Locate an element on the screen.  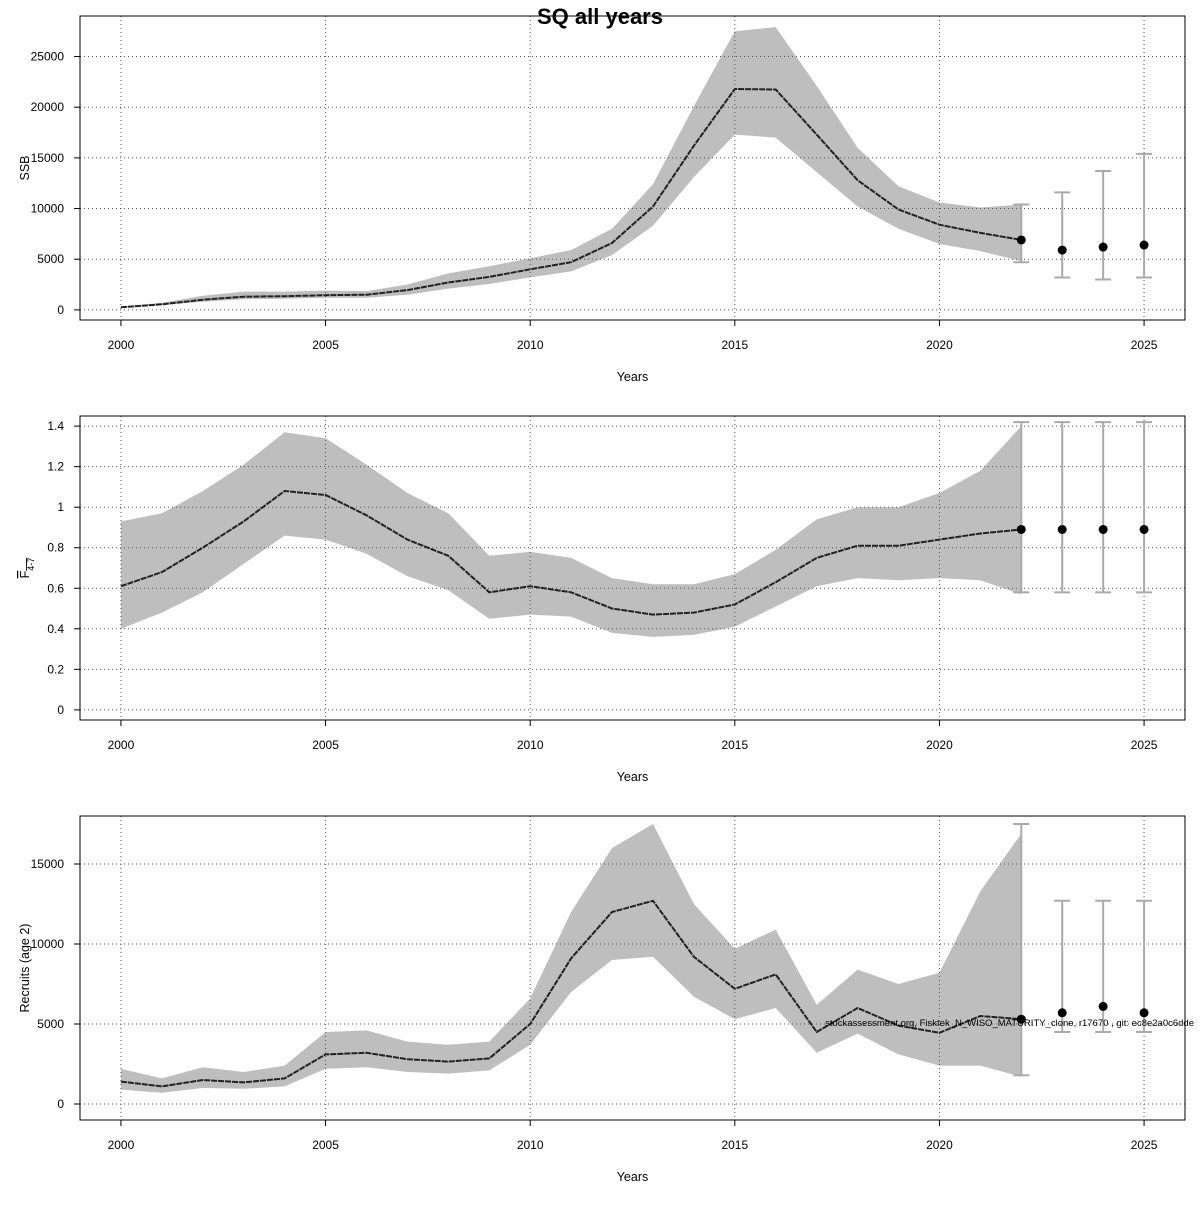
y-tick-label: 25000 is located at coordinates (48, 57).